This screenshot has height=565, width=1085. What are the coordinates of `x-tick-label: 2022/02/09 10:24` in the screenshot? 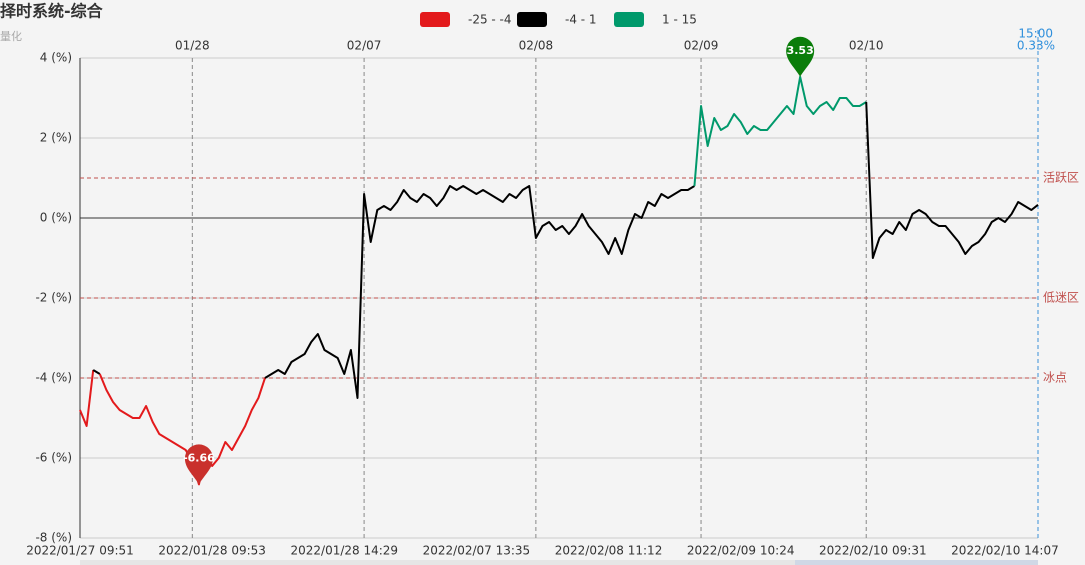 It's located at (741, 551).